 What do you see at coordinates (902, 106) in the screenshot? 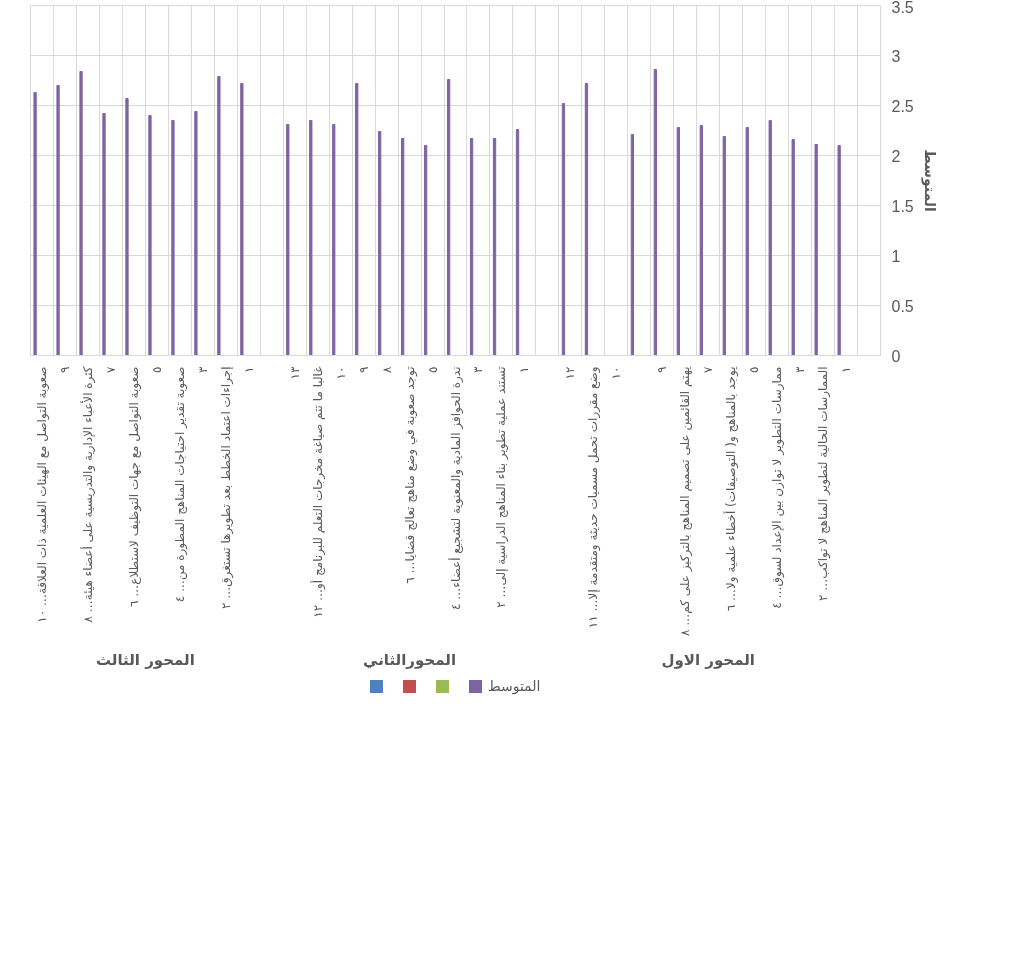
I see `y-tick-label: 2.5` at bounding box center [902, 106].